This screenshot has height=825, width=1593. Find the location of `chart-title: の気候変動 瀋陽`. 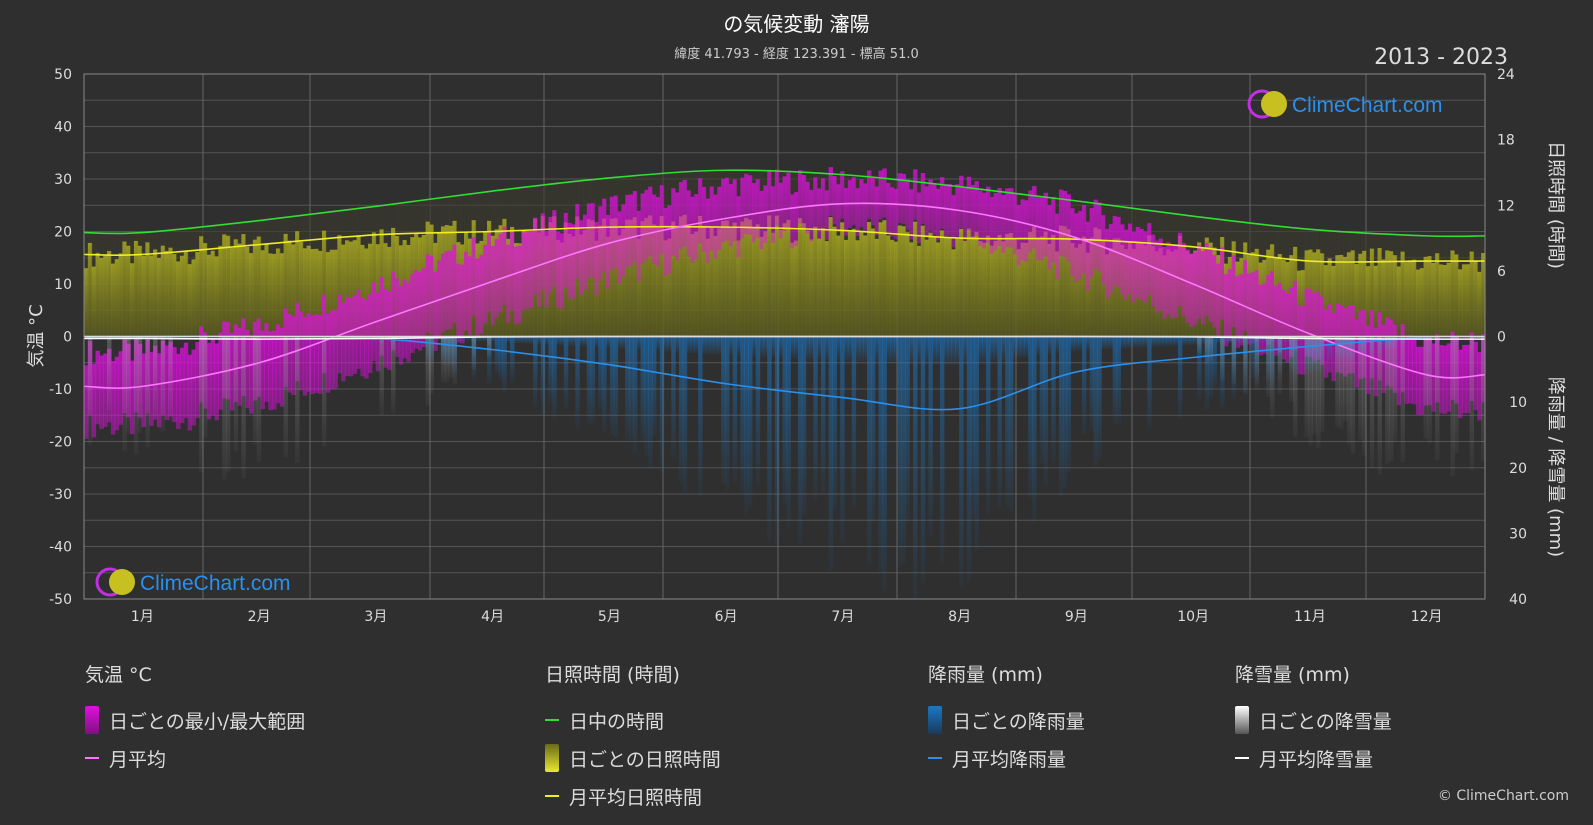

chart-title: の気候変動 瀋陽 is located at coordinates (796, 24).